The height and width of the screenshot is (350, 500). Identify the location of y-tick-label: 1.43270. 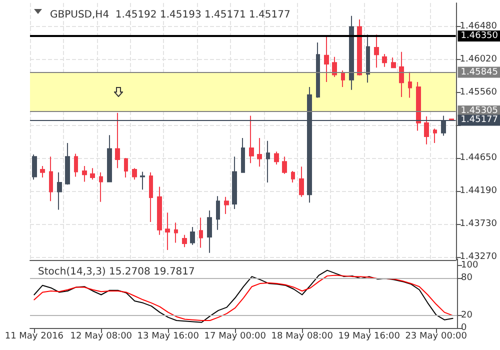
(479, 257).